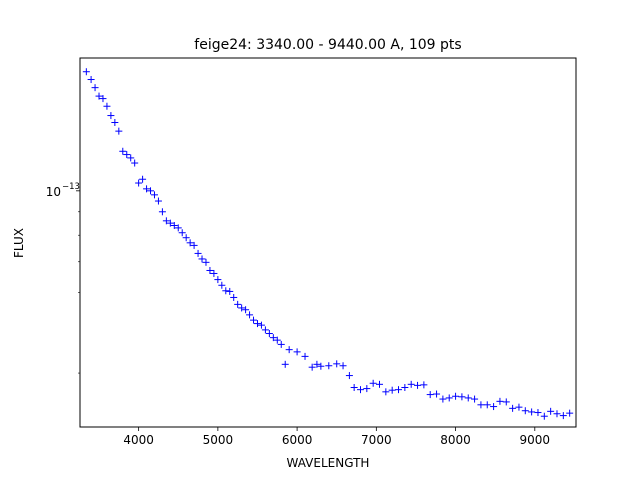 The height and width of the screenshot is (480, 640). Describe the element at coordinates (138, 440) in the screenshot. I see `x-tick-label: 4000` at that location.